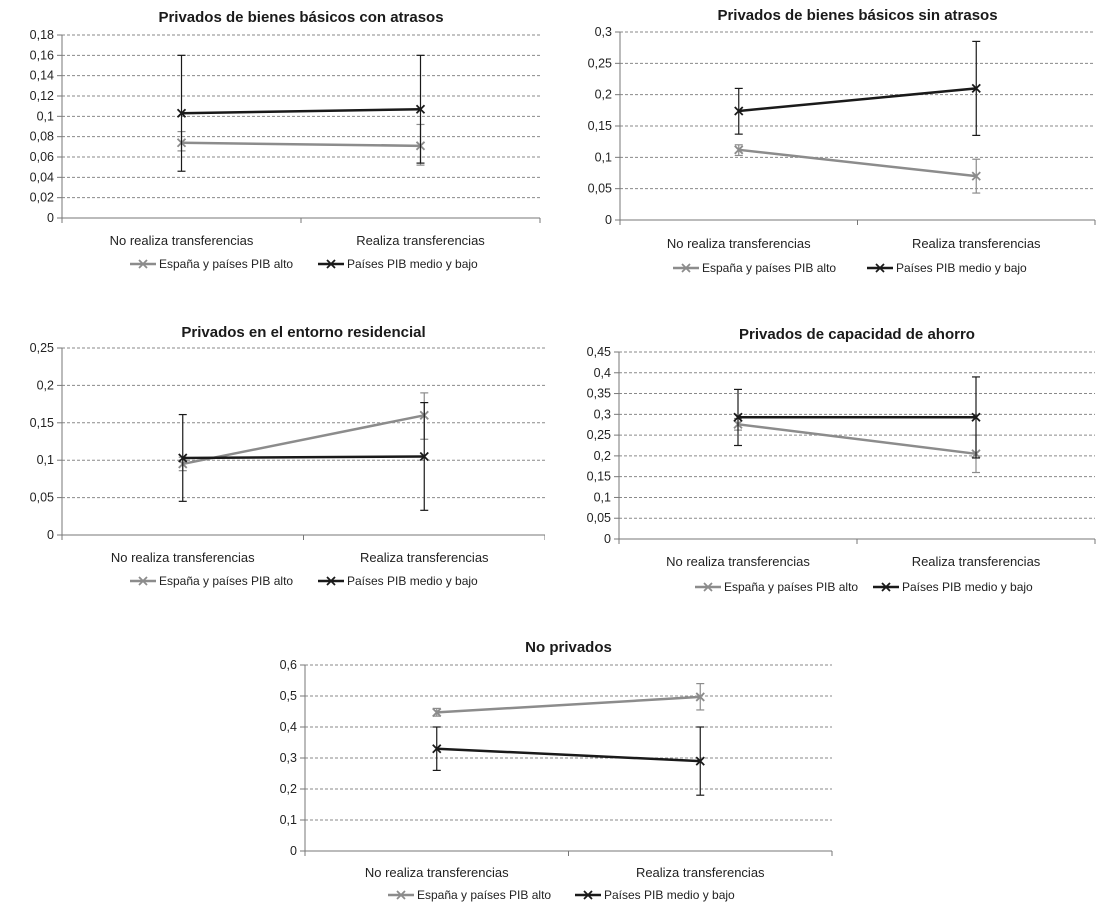 The height and width of the screenshot is (908, 1099). Describe the element at coordinates (857, 334) in the screenshot. I see `chart-title: Privados de capacidad de ahorro` at that location.